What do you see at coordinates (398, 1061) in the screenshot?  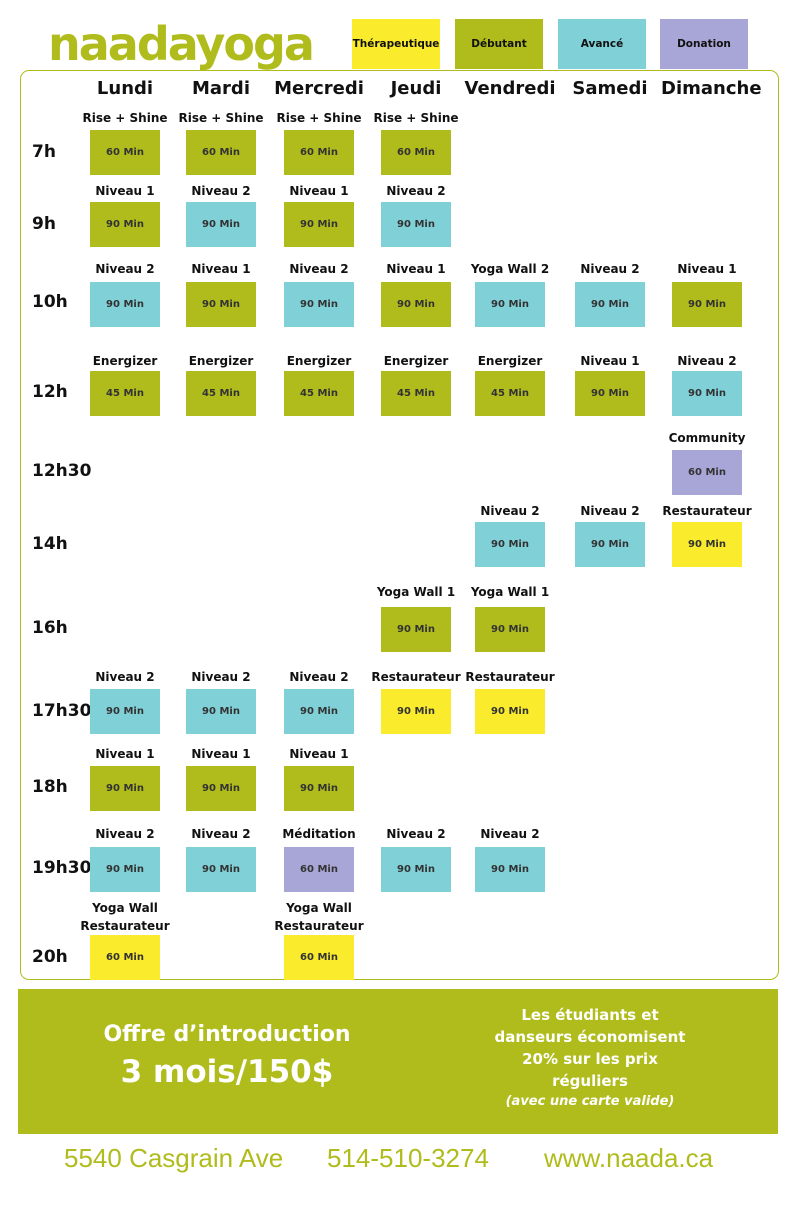 I see `promo-banner` at bounding box center [398, 1061].